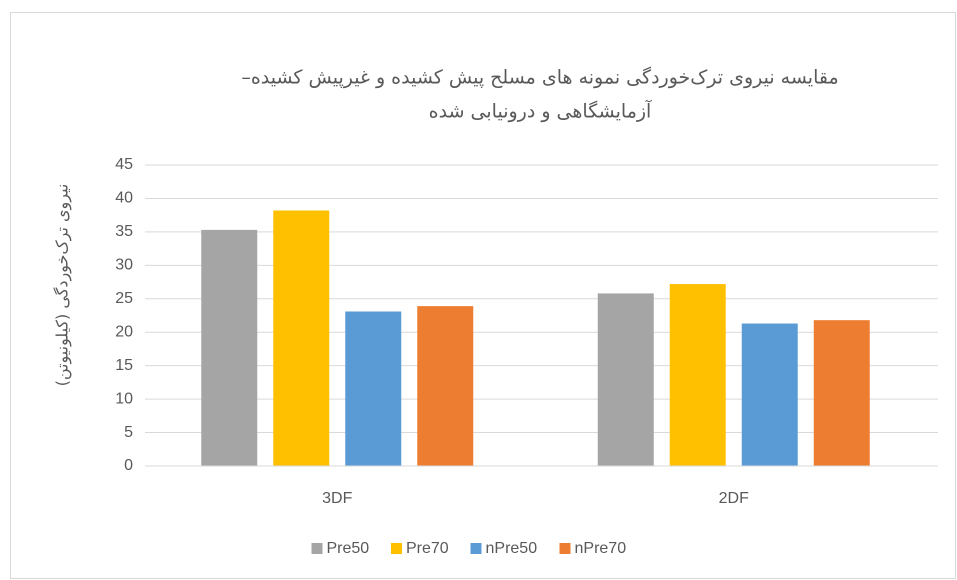 This screenshot has width=957, height=580. Describe the element at coordinates (348, 548) in the screenshot. I see `legend-label: Pre50` at that location.